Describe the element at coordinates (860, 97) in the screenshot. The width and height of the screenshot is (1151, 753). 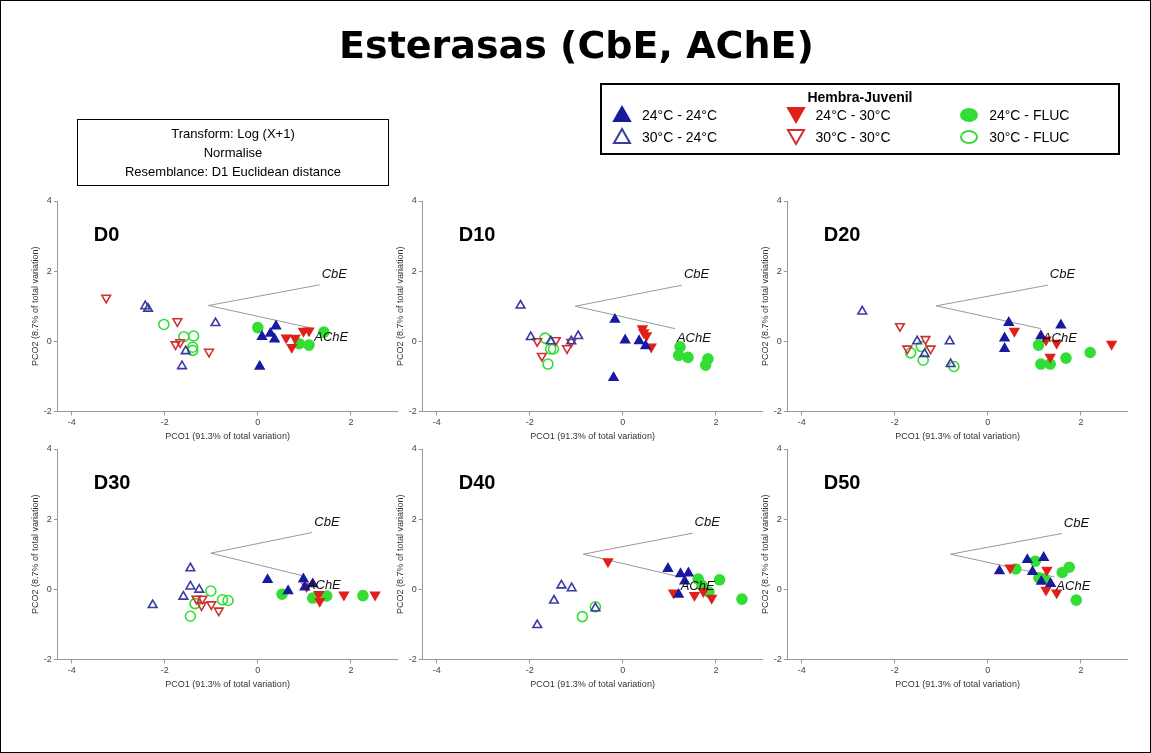
I see `legend-title: Hembra-Juvenil` at that location.